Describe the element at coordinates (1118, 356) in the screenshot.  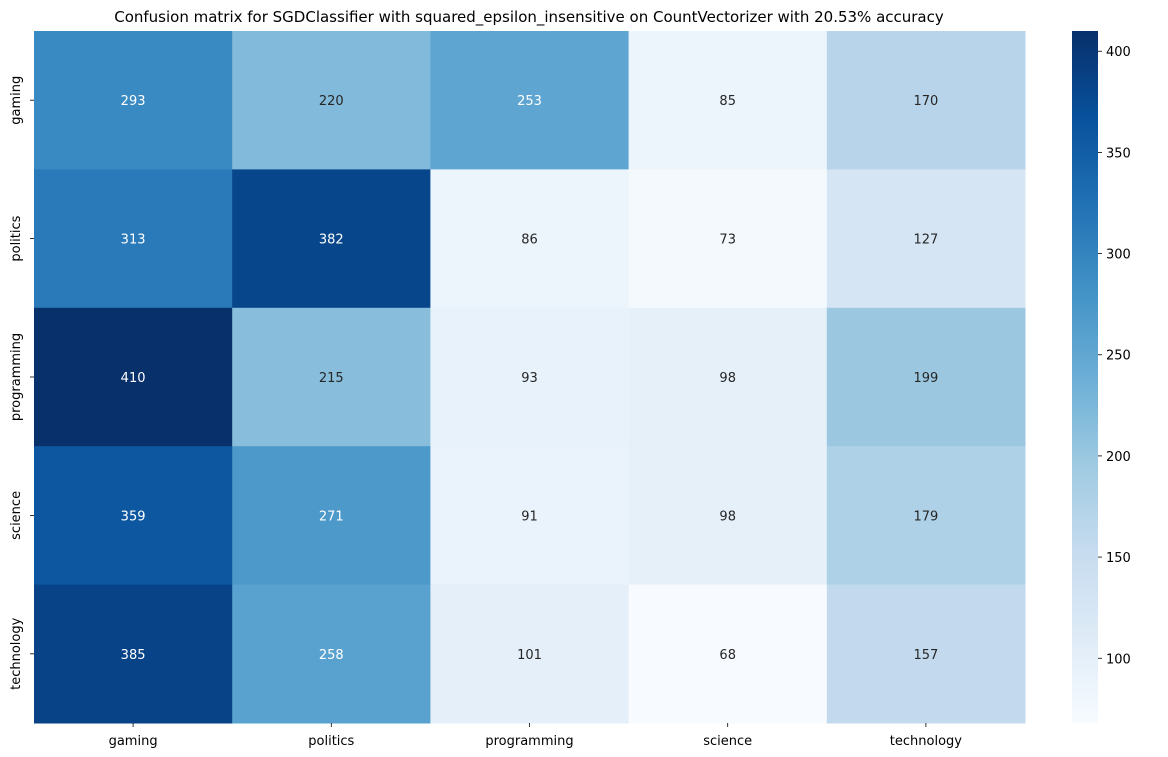
I see `colorbar-tick-label: 250` at that location.